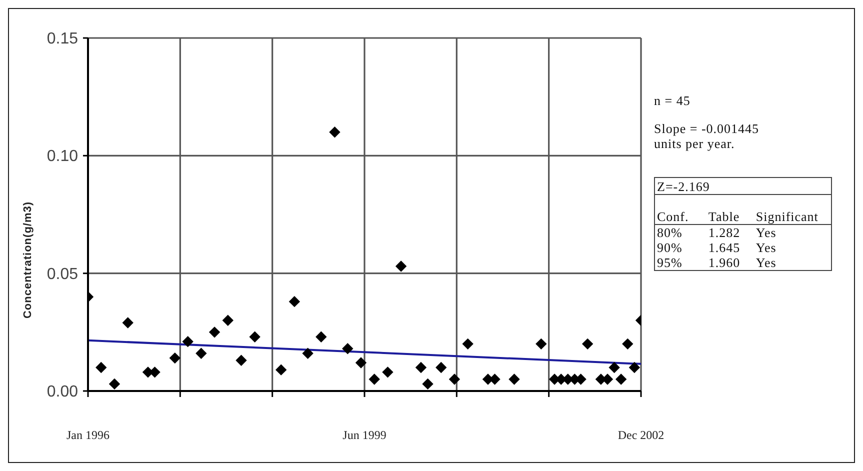 The height and width of the screenshot is (471, 863). I want to click on text: 1.282, so click(725, 232).